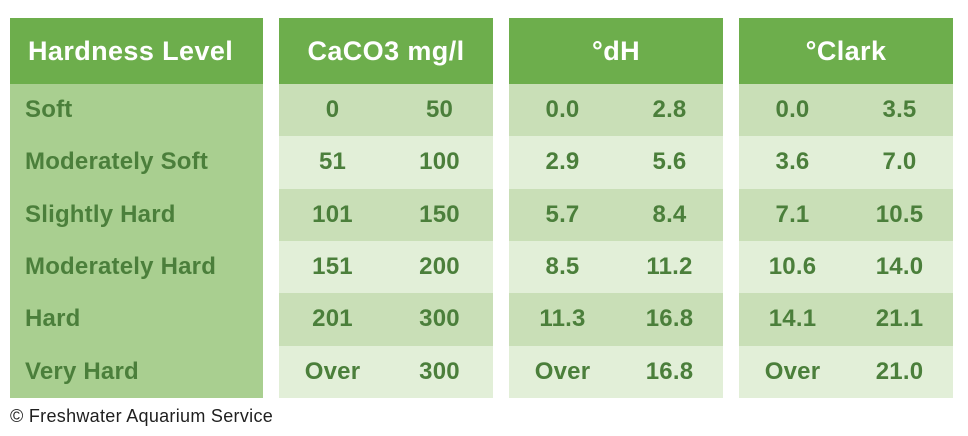  What do you see at coordinates (121, 267) in the screenshot?
I see `hardness-level-label: Moderately Hard` at bounding box center [121, 267].